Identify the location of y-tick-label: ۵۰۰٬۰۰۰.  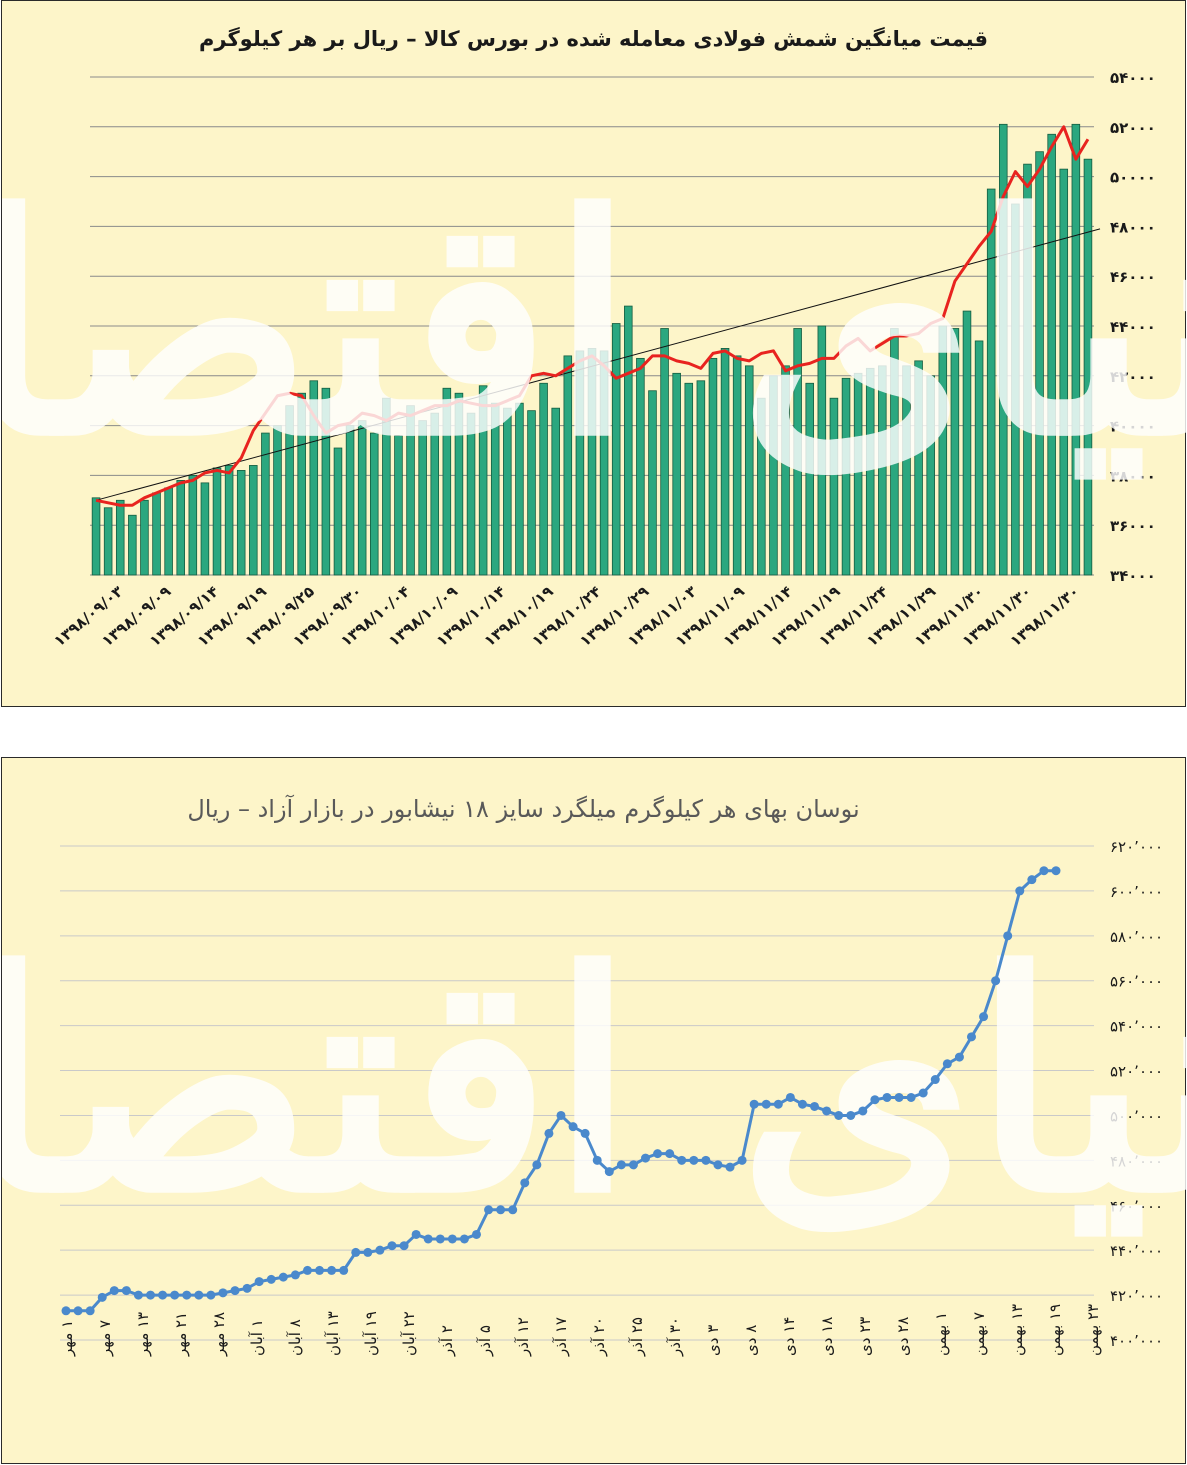
(1136, 1116).